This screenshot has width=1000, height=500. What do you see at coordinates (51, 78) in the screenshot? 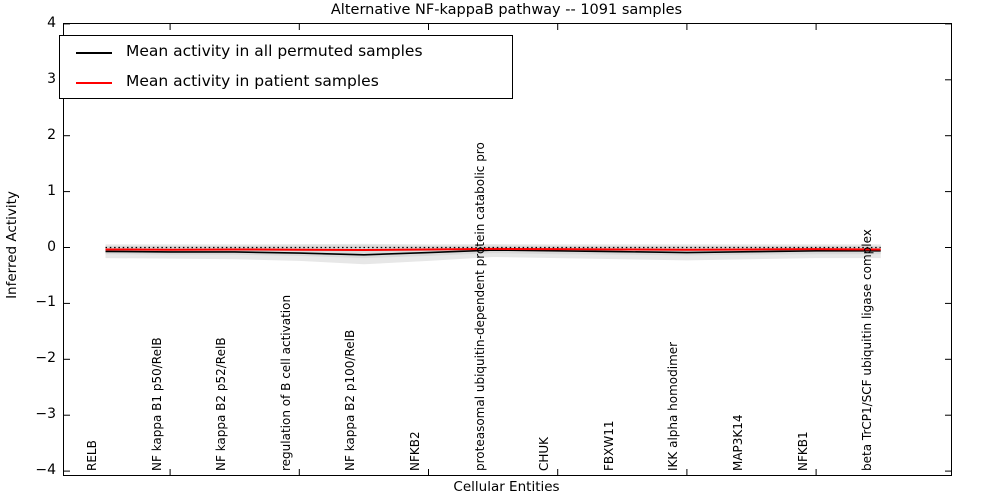
I see `y-tick-label: 3` at bounding box center [51, 78].